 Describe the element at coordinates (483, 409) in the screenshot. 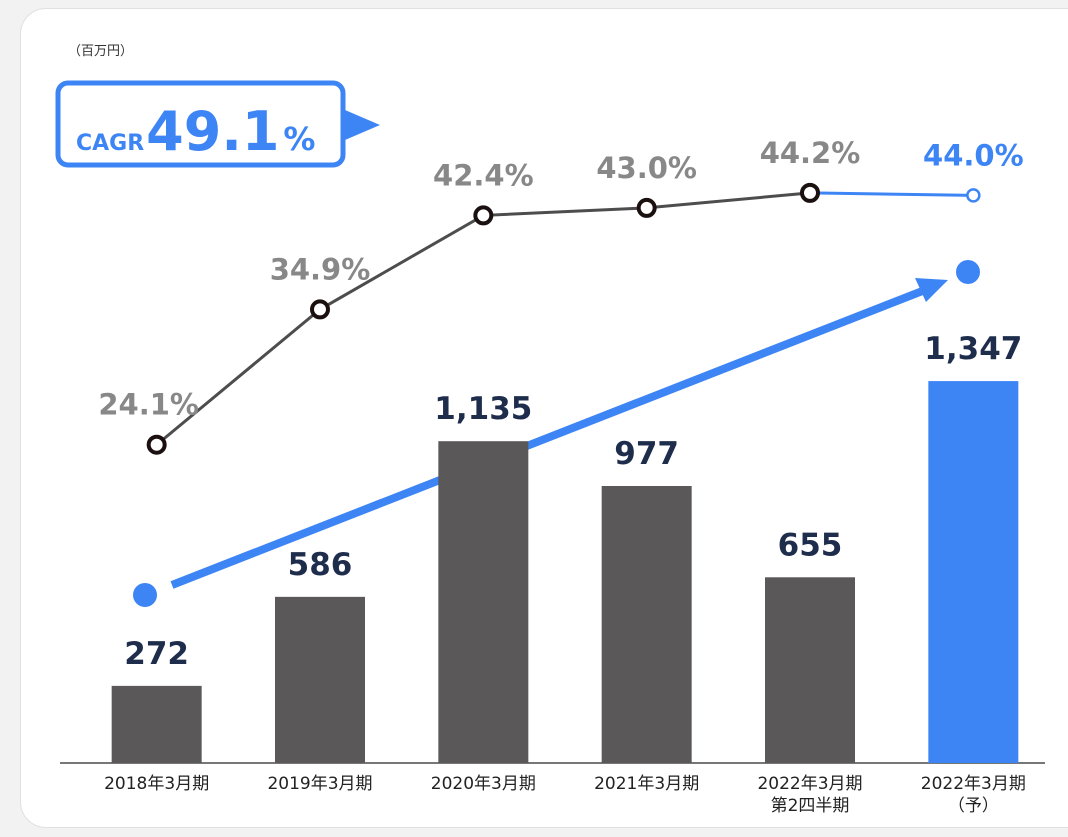

I see `bar-value-label: 1,135` at that location.